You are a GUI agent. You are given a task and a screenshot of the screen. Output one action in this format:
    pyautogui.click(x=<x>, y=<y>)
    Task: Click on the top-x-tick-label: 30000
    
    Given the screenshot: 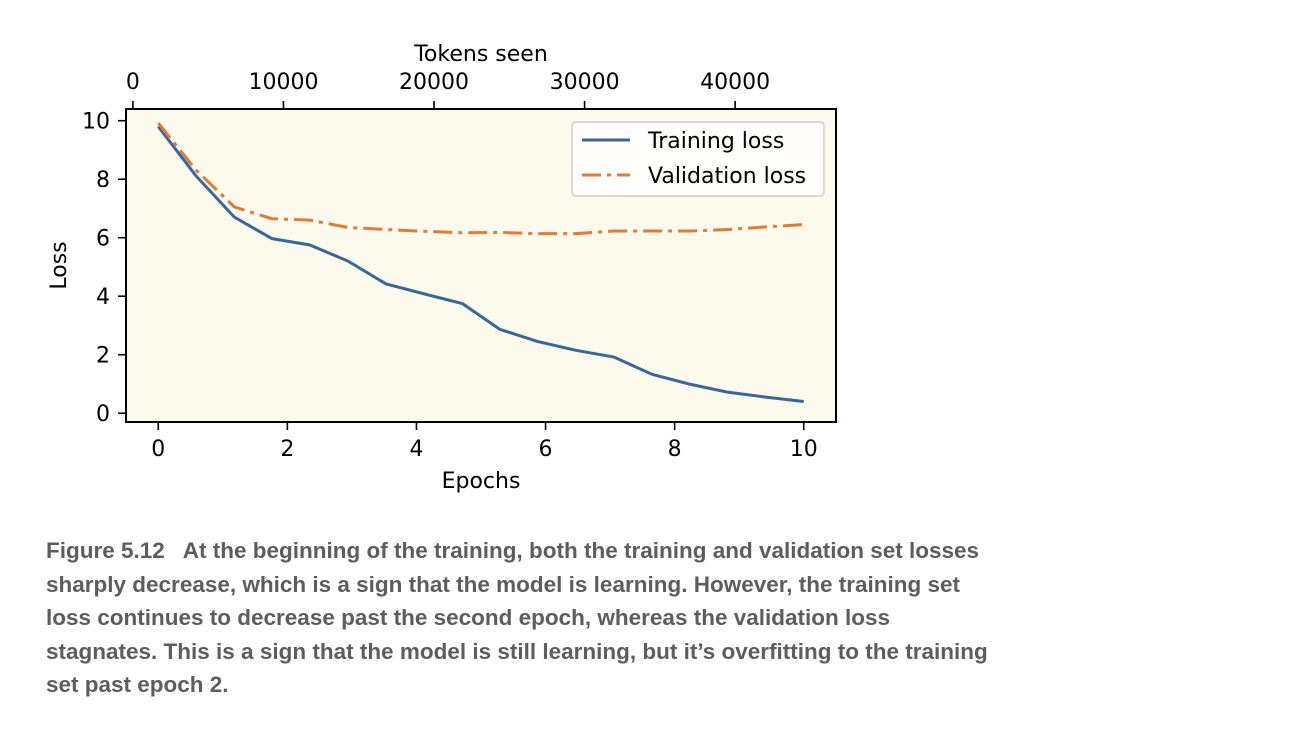 What is the action you would take?
    pyautogui.click(x=585, y=82)
    